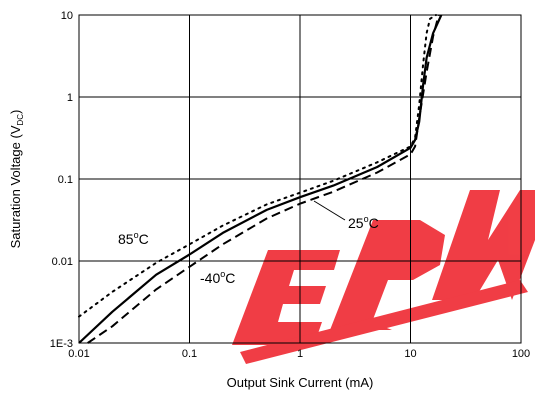 This screenshot has width=535, height=394. What do you see at coordinates (387, 275) in the screenshot?
I see `watermark-letter-p` at bounding box center [387, 275].